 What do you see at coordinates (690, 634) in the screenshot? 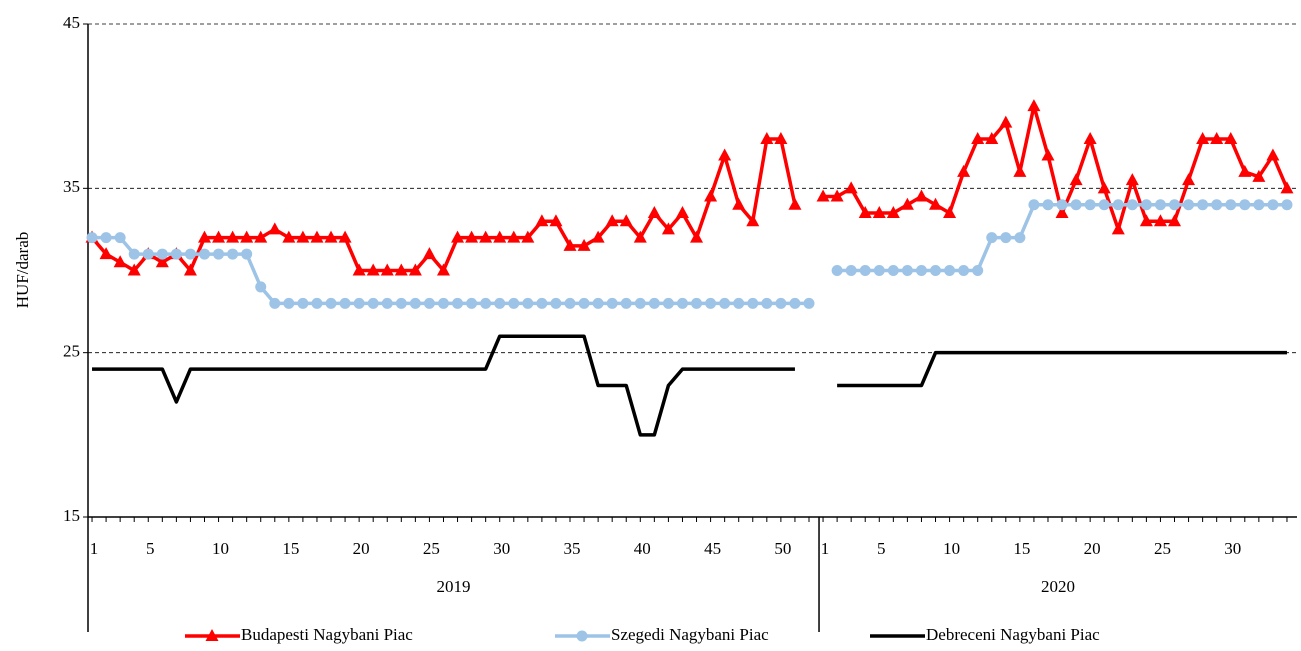
I see `legend-label: Szegedi Nagybani Piac` at bounding box center [690, 634].